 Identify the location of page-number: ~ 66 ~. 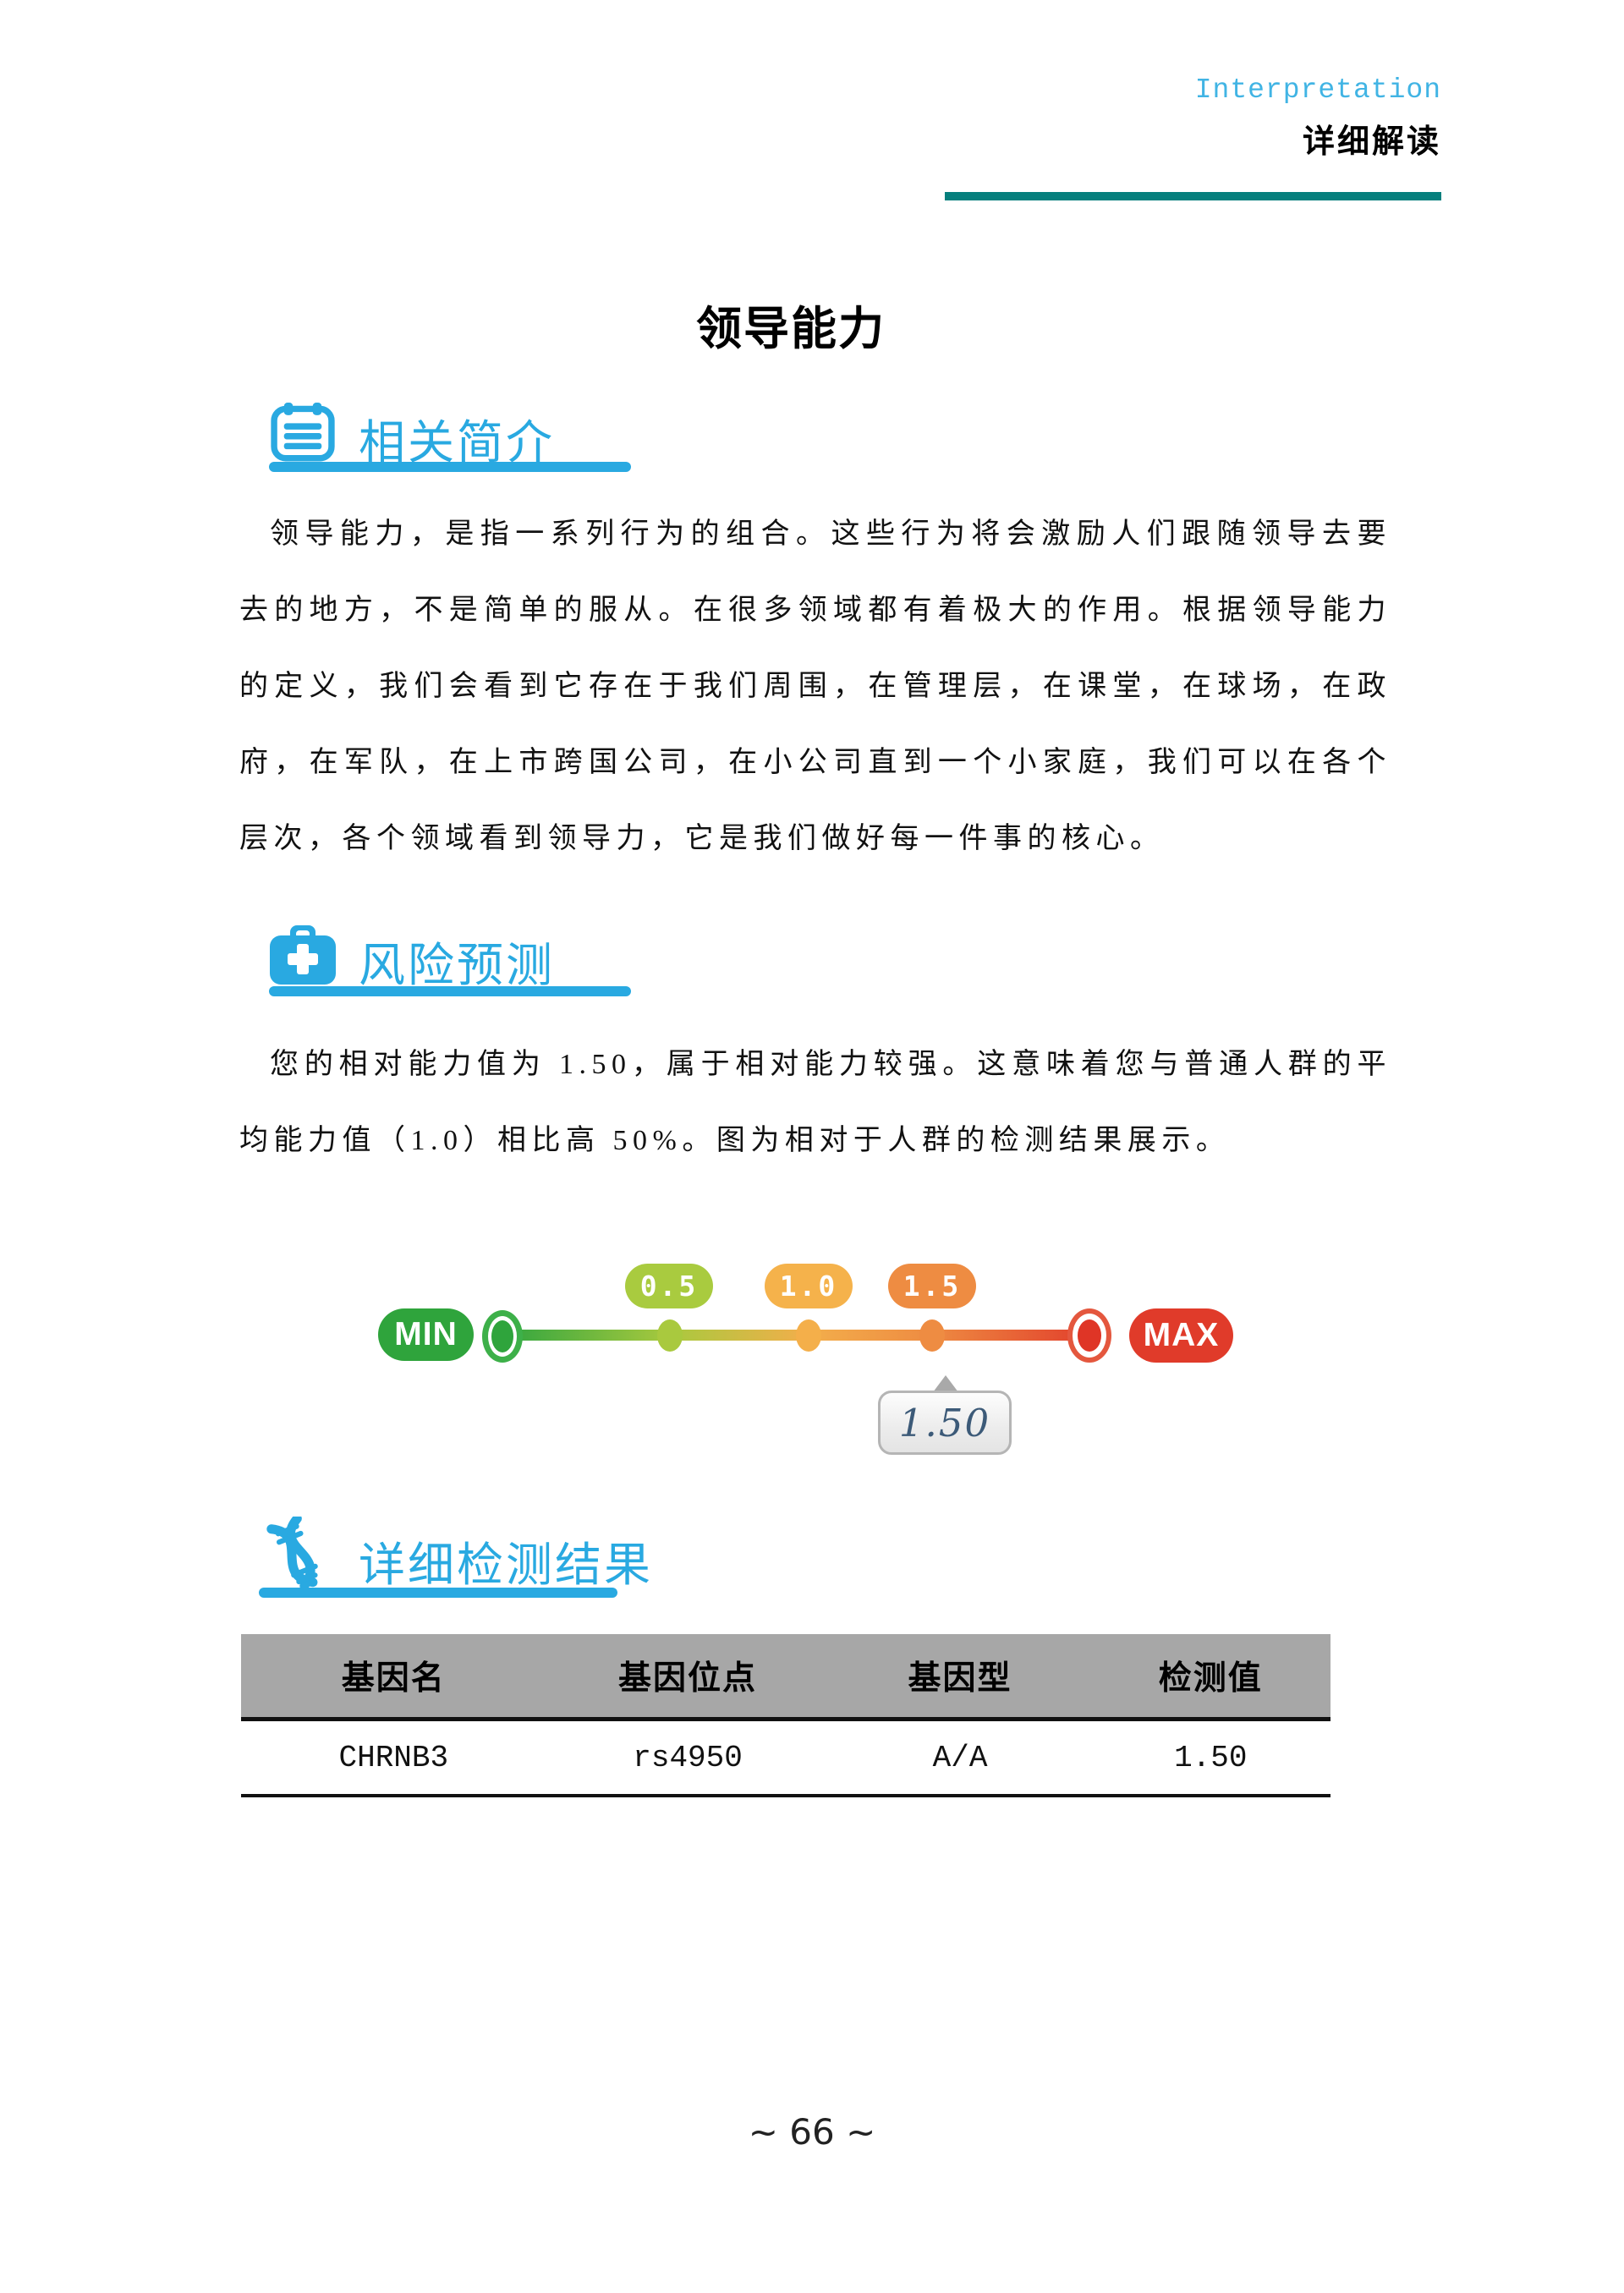
(812, 2132).